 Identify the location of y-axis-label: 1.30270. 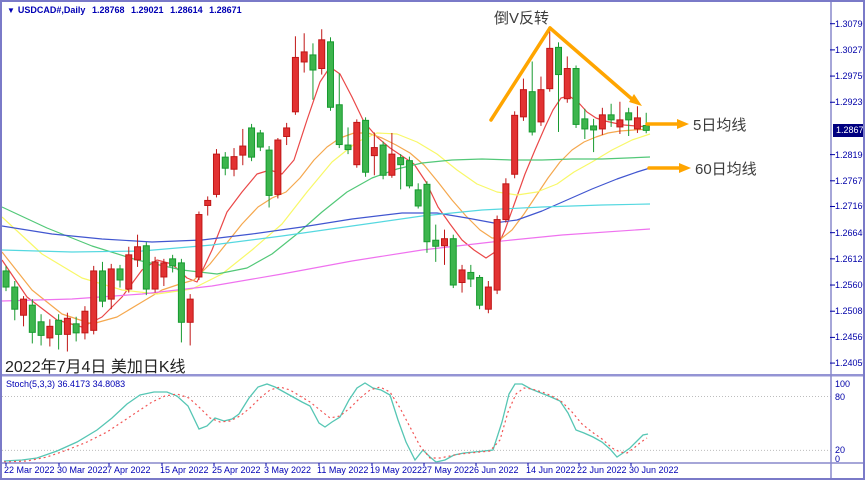
(850, 49).